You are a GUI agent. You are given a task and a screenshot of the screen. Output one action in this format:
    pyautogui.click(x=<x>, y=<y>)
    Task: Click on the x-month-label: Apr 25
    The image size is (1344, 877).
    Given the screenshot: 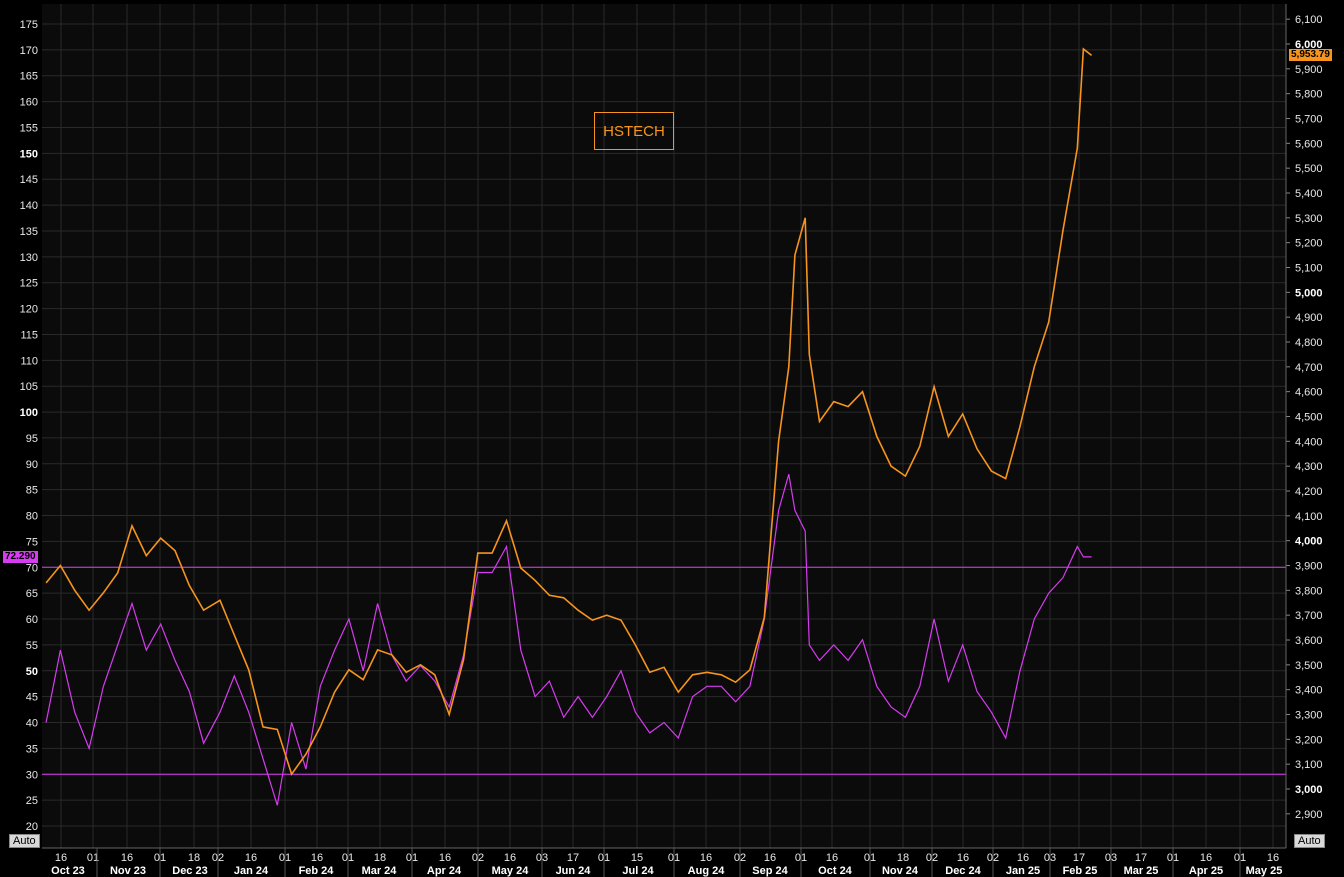 What is the action you would take?
    pyautogui.click(x=1206, y=871)
    